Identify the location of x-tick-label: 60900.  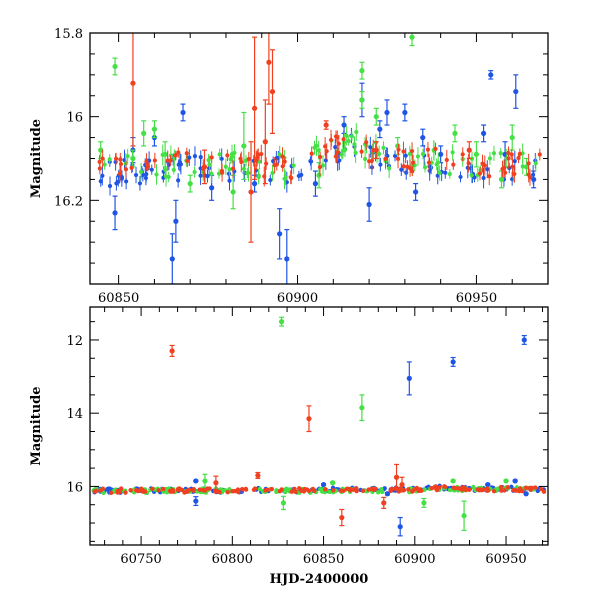
(297, 298).